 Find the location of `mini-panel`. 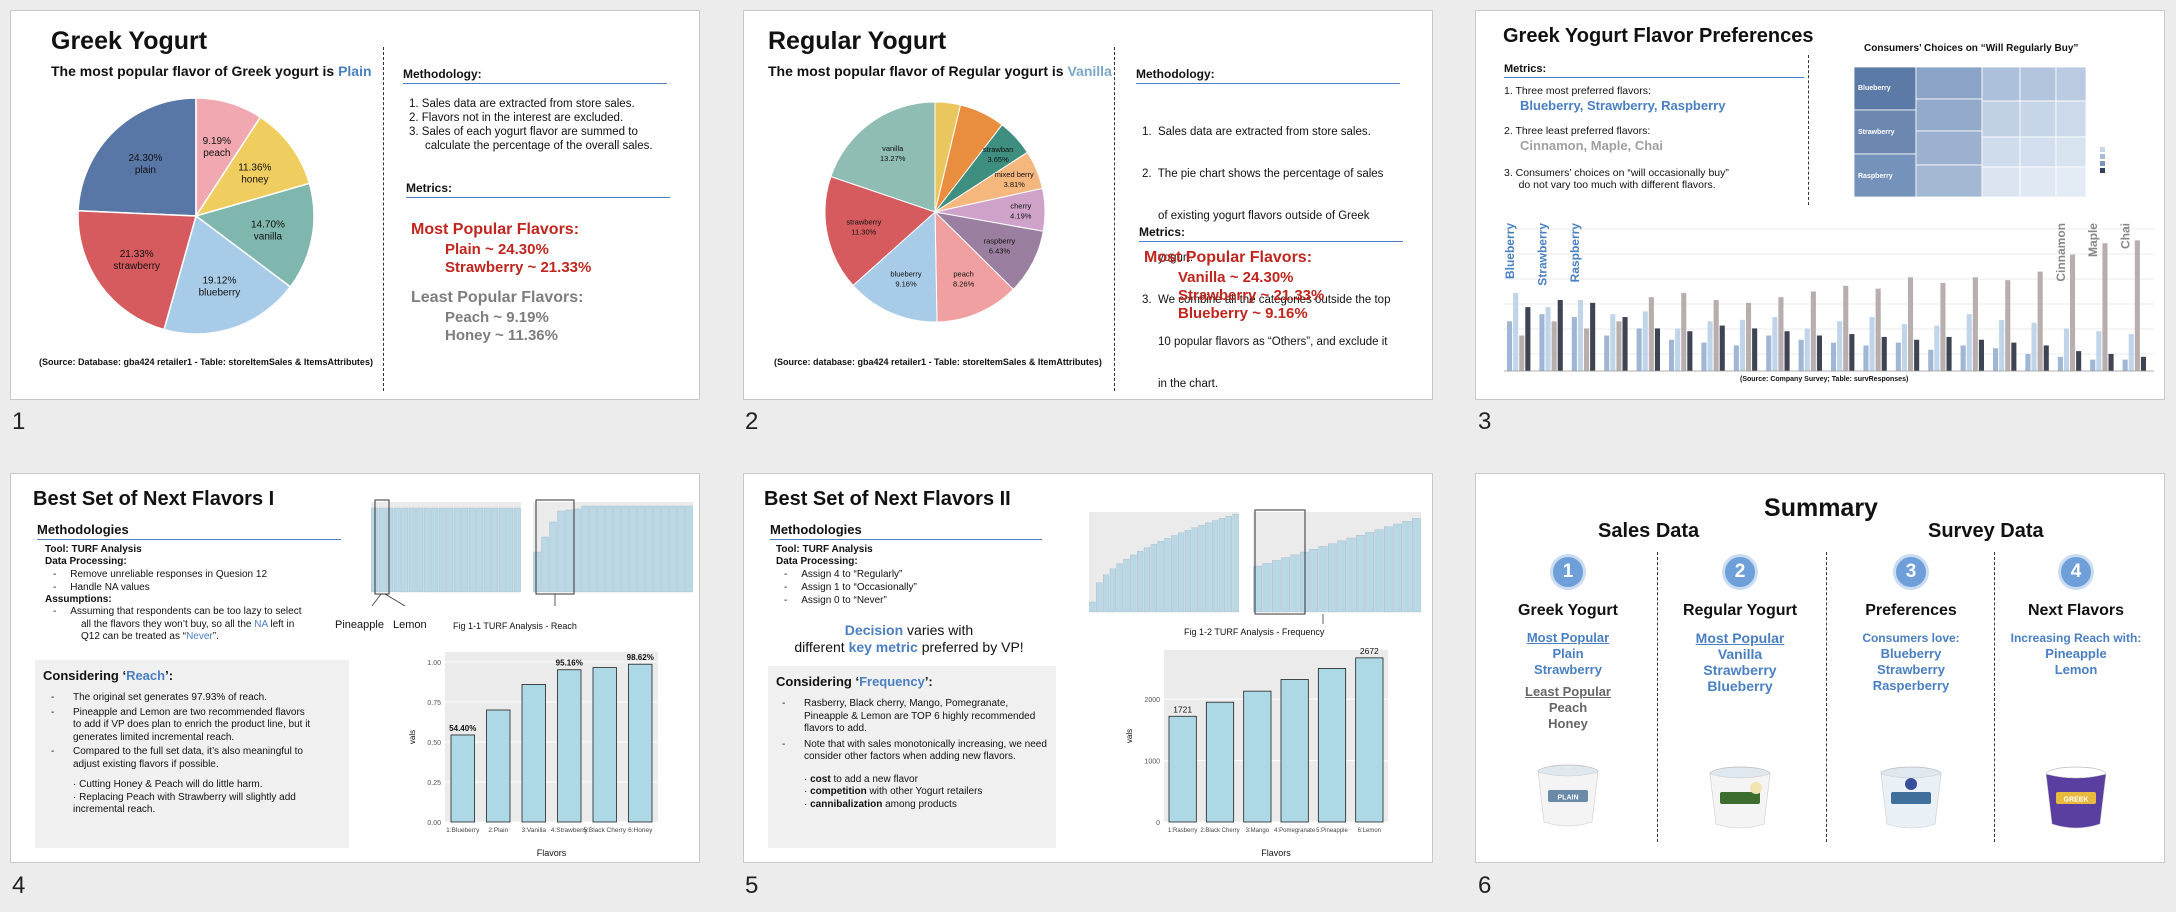

mini-panel is located at coordinates (613, 547).